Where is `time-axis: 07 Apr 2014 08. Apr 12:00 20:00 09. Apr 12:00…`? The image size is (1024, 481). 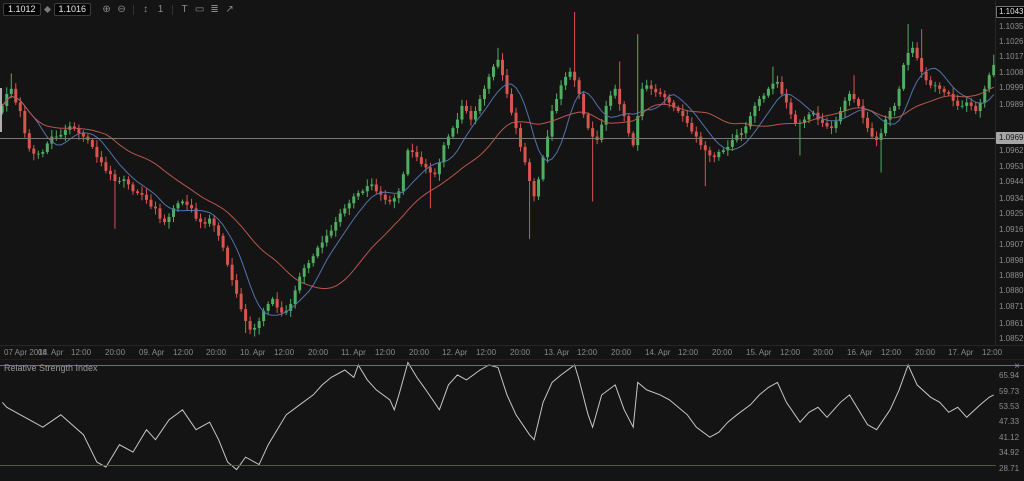
time-axis: 07 Apr 2014 08. Apr 12:00 20:00 09. Apr 12:00… is located at coordinates (512, 352).